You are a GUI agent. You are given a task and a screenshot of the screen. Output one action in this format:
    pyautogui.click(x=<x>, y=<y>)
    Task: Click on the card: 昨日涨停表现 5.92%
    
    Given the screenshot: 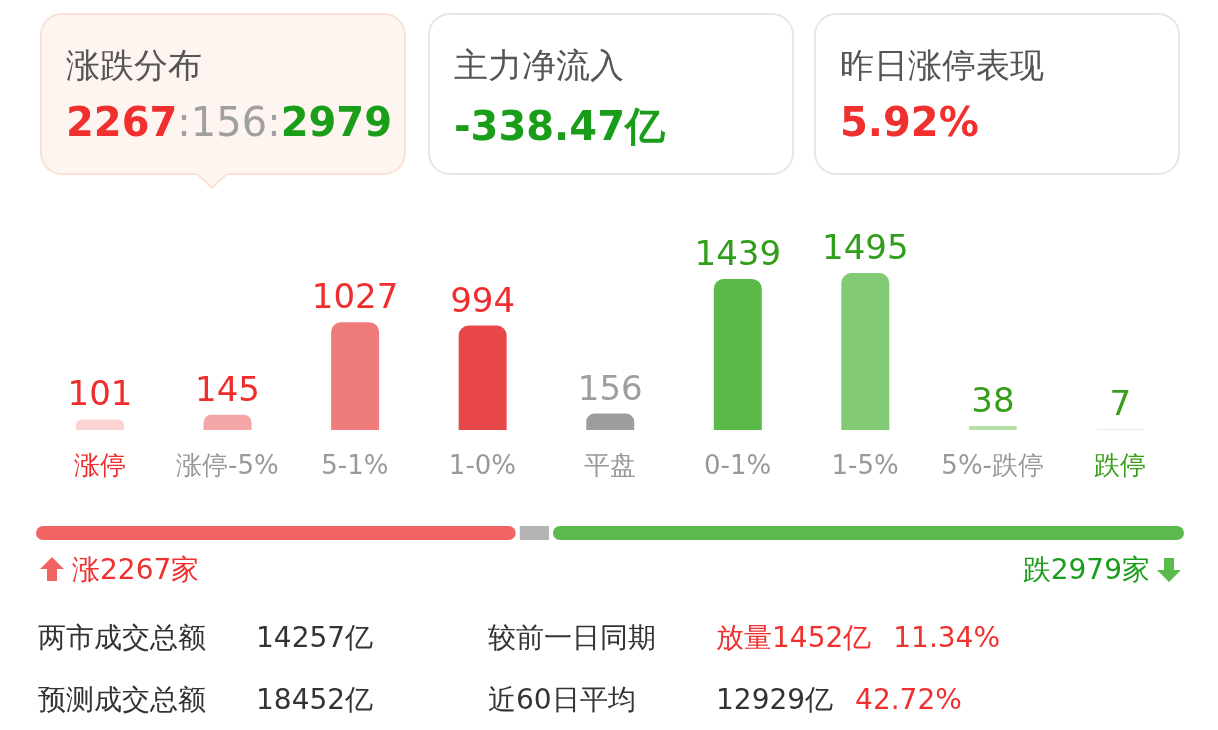 What is the action you would take?
    pyautogui.click(x=997, y=94)
    